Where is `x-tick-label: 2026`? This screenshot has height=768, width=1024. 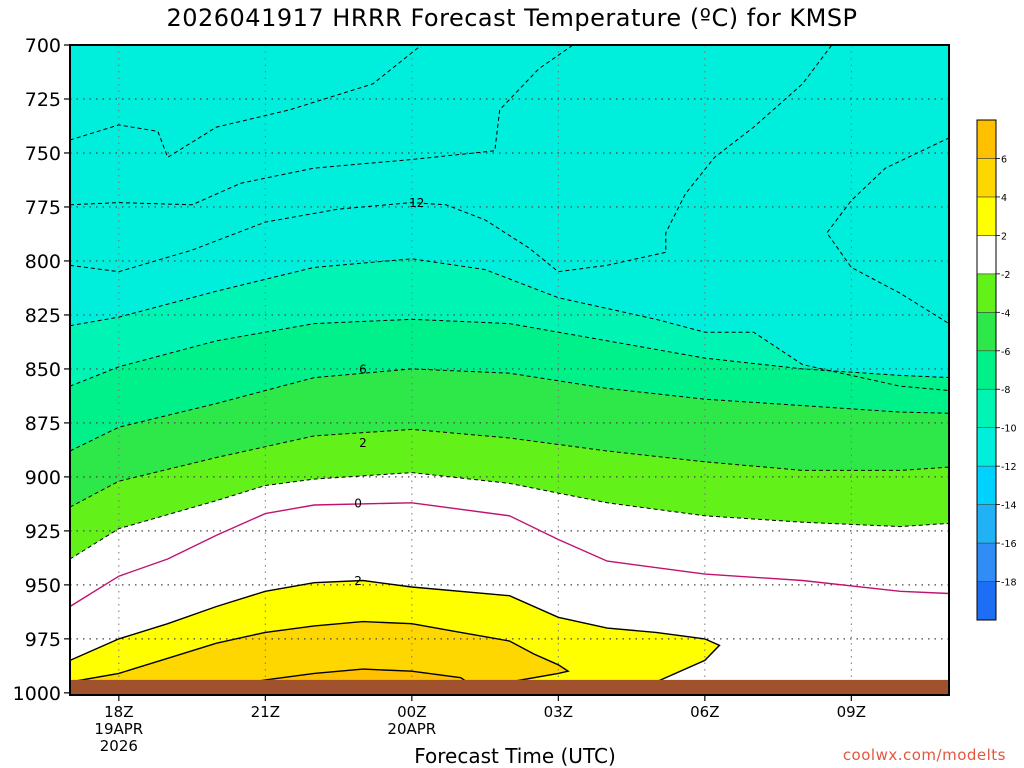 x-tick-label: 2026 is located at coordinates (119, 746).